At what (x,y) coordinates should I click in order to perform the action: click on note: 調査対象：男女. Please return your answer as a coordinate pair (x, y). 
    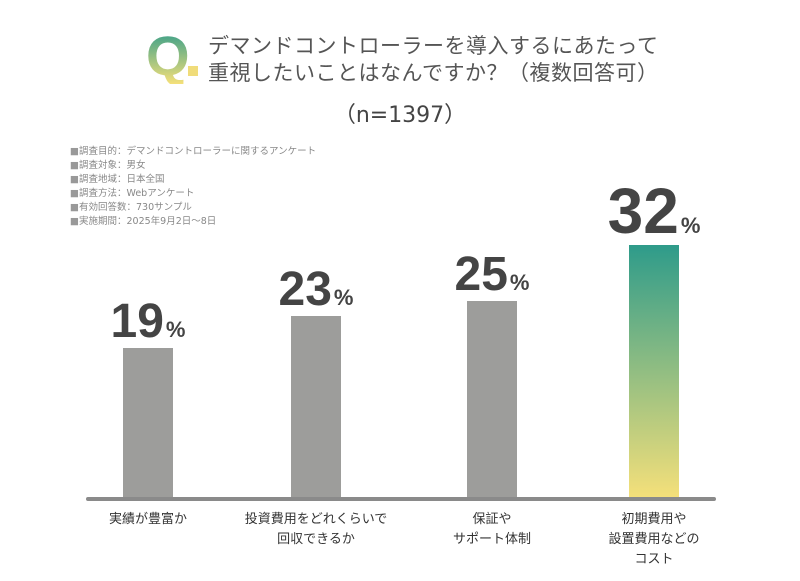
    Looking at the image, I should click on (193, 166).